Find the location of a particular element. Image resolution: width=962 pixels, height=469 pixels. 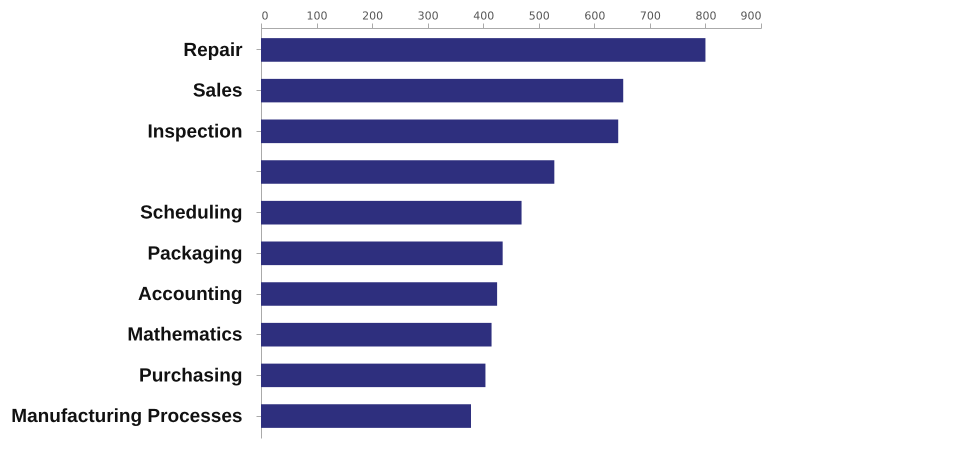

x-tick-label: 600 is located at coordinates (595, 16).